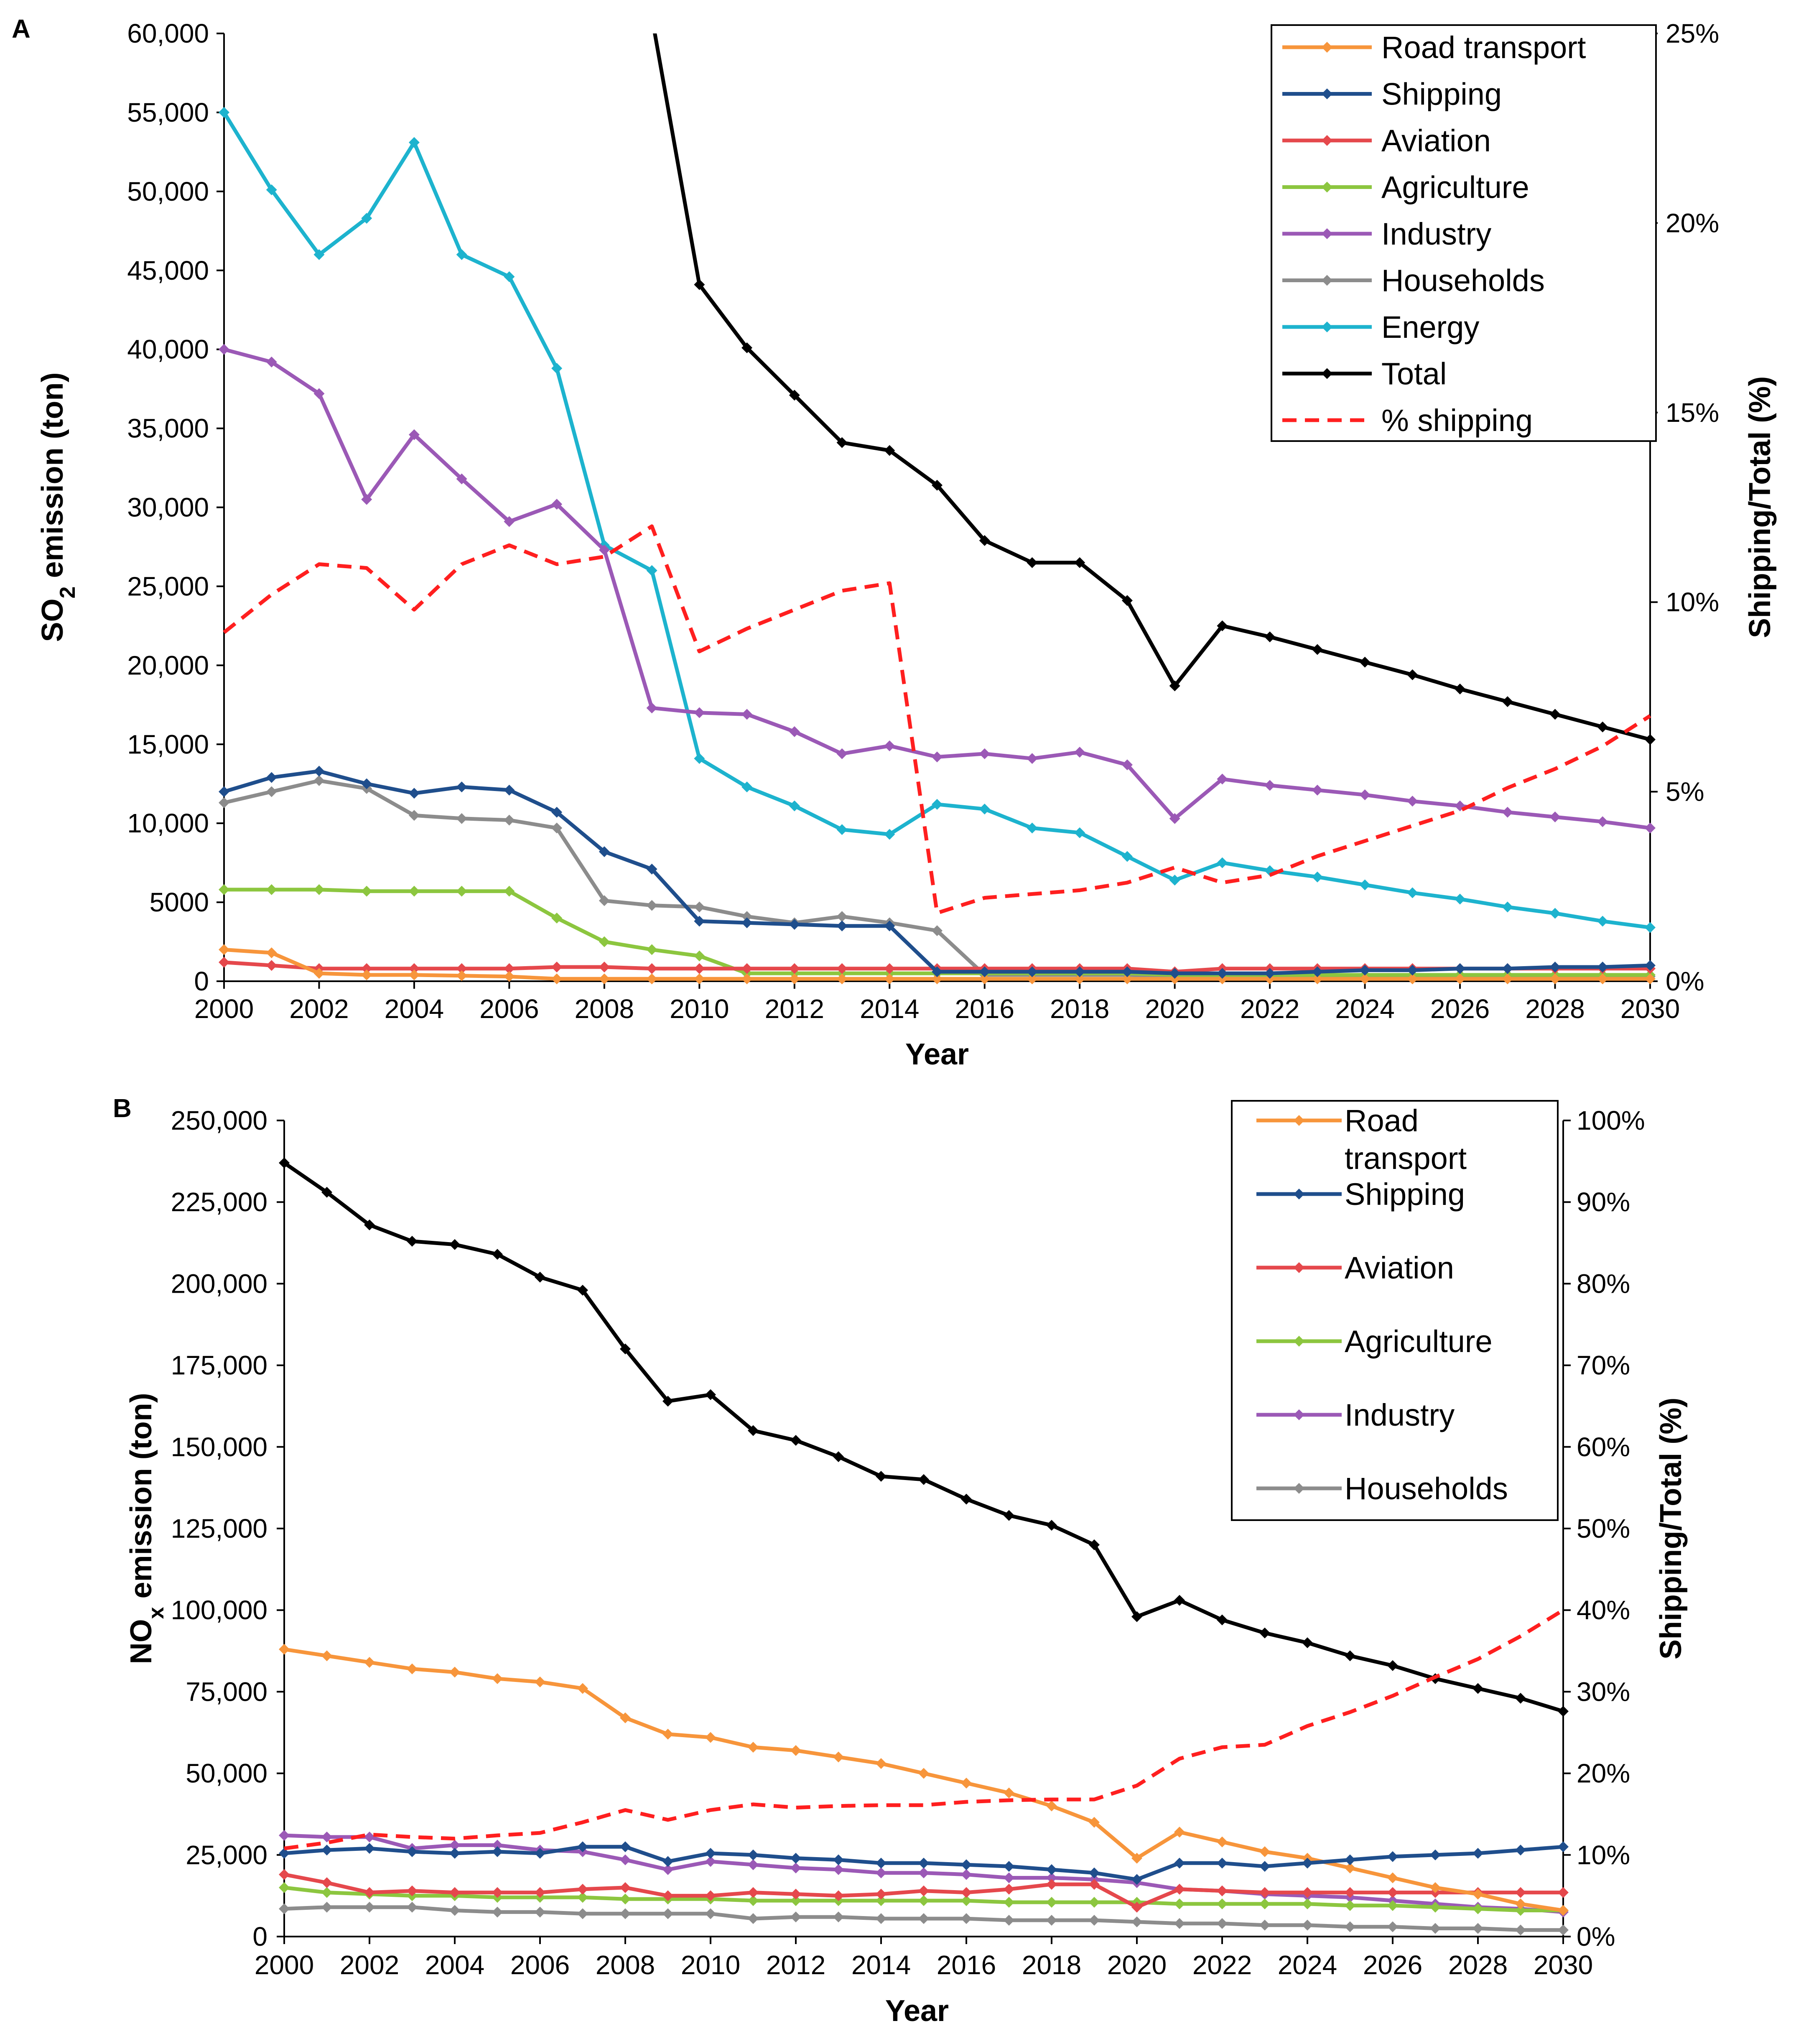 The height and width of the screenshot is (2044, 1796). What do you see at coordinates (509, 1009) in the screenshot?
I see `x-tick-label: 2006` at bounding box center [509, 1009].